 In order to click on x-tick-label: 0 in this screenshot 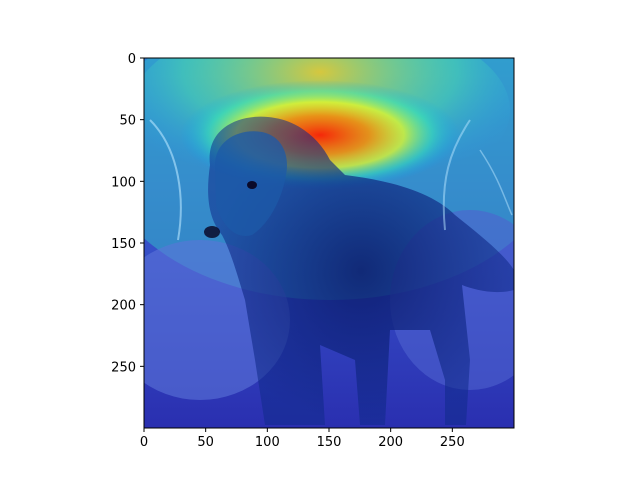, I will do `click(144, 442)`.